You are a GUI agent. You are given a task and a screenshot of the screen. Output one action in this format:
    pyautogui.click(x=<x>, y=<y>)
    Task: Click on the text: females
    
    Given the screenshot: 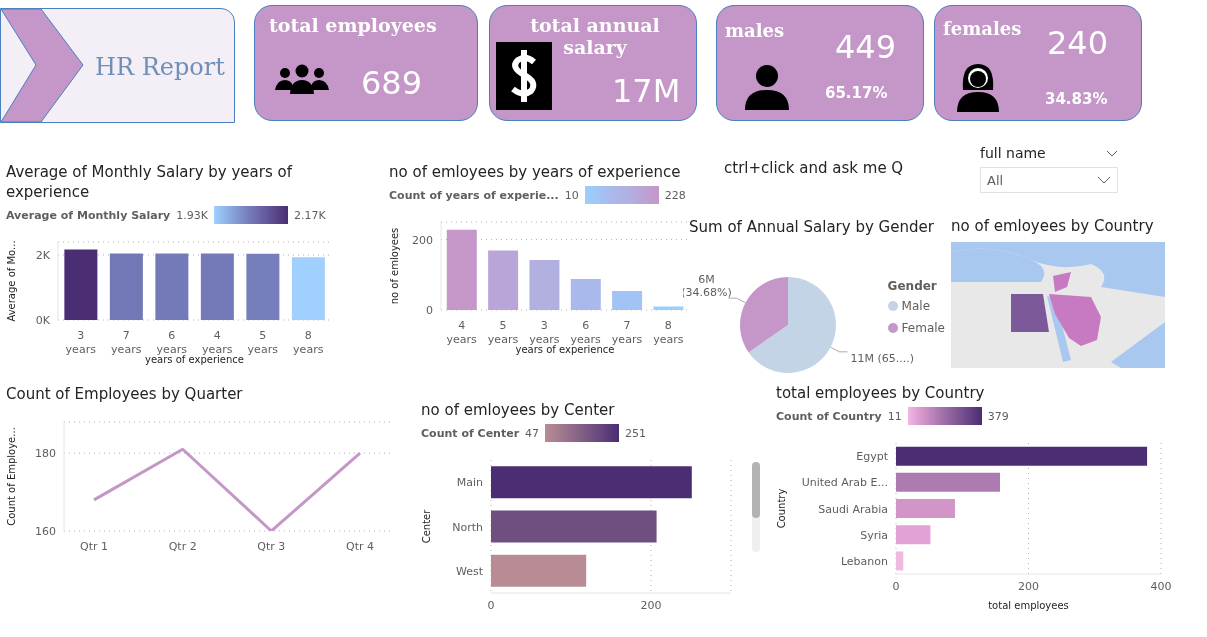 What is the action you would take?
    pyautogui.click(x=982, y=28)
    